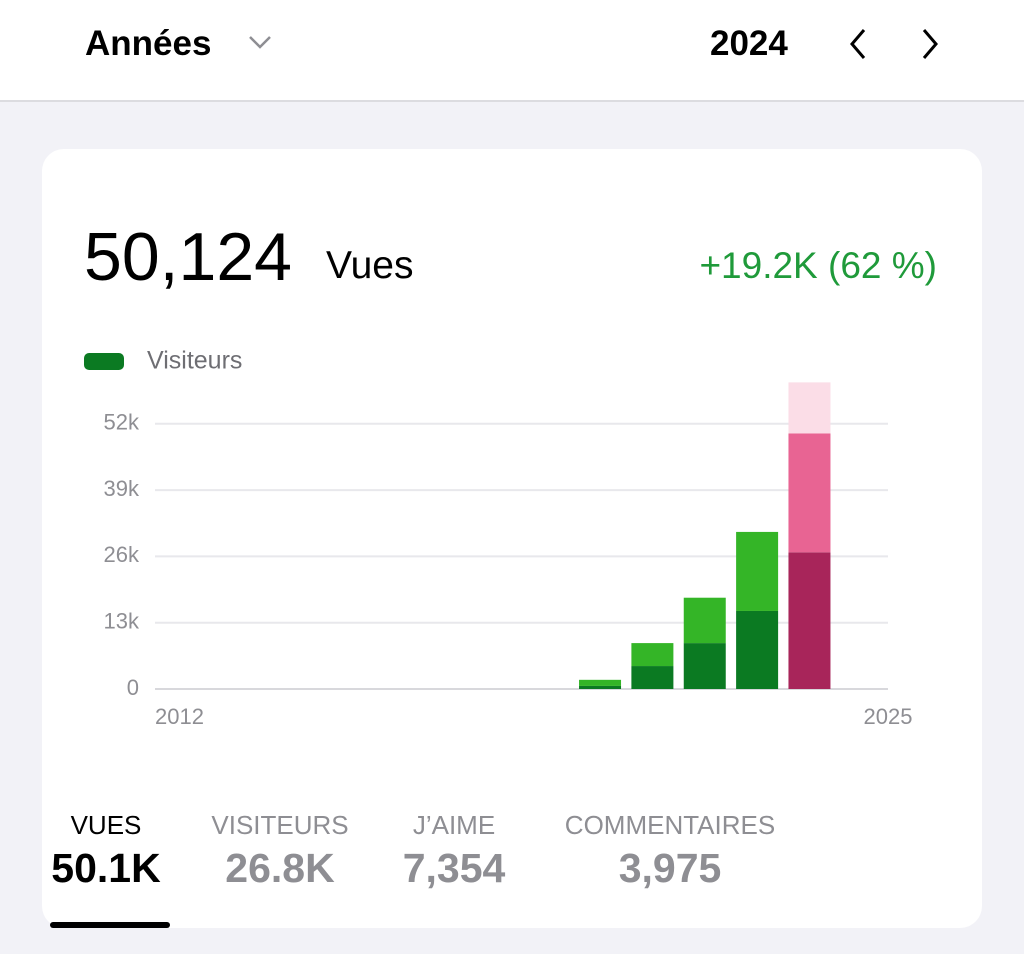 This screenshot has height=954, width=1024. What do you see at coordinates (749, 43) in the screenshot?
I see `year: 2024` at bounding box center [749, 43].